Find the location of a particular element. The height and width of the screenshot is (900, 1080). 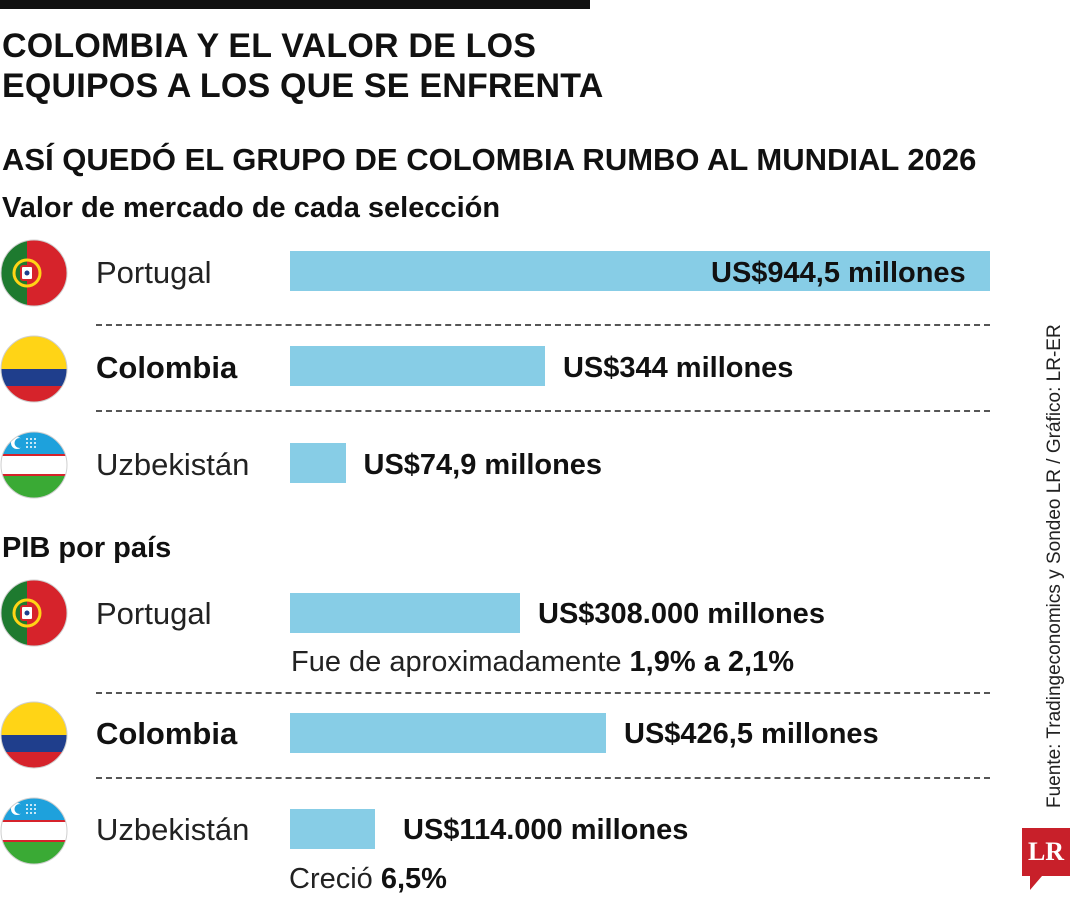

note-text: Fue de aproximadamente is located at coordinates (460, 662).